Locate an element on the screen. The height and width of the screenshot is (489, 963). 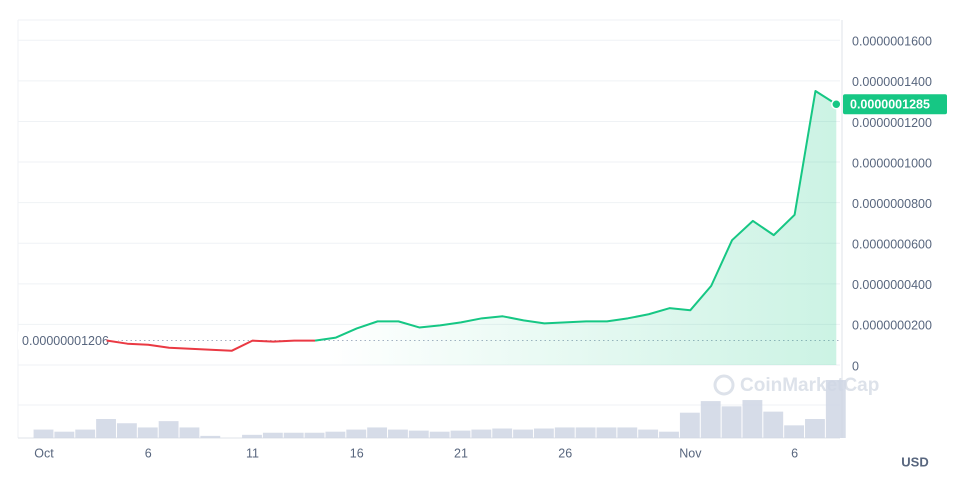
current-label-bg is located at coordinates (895, 104).